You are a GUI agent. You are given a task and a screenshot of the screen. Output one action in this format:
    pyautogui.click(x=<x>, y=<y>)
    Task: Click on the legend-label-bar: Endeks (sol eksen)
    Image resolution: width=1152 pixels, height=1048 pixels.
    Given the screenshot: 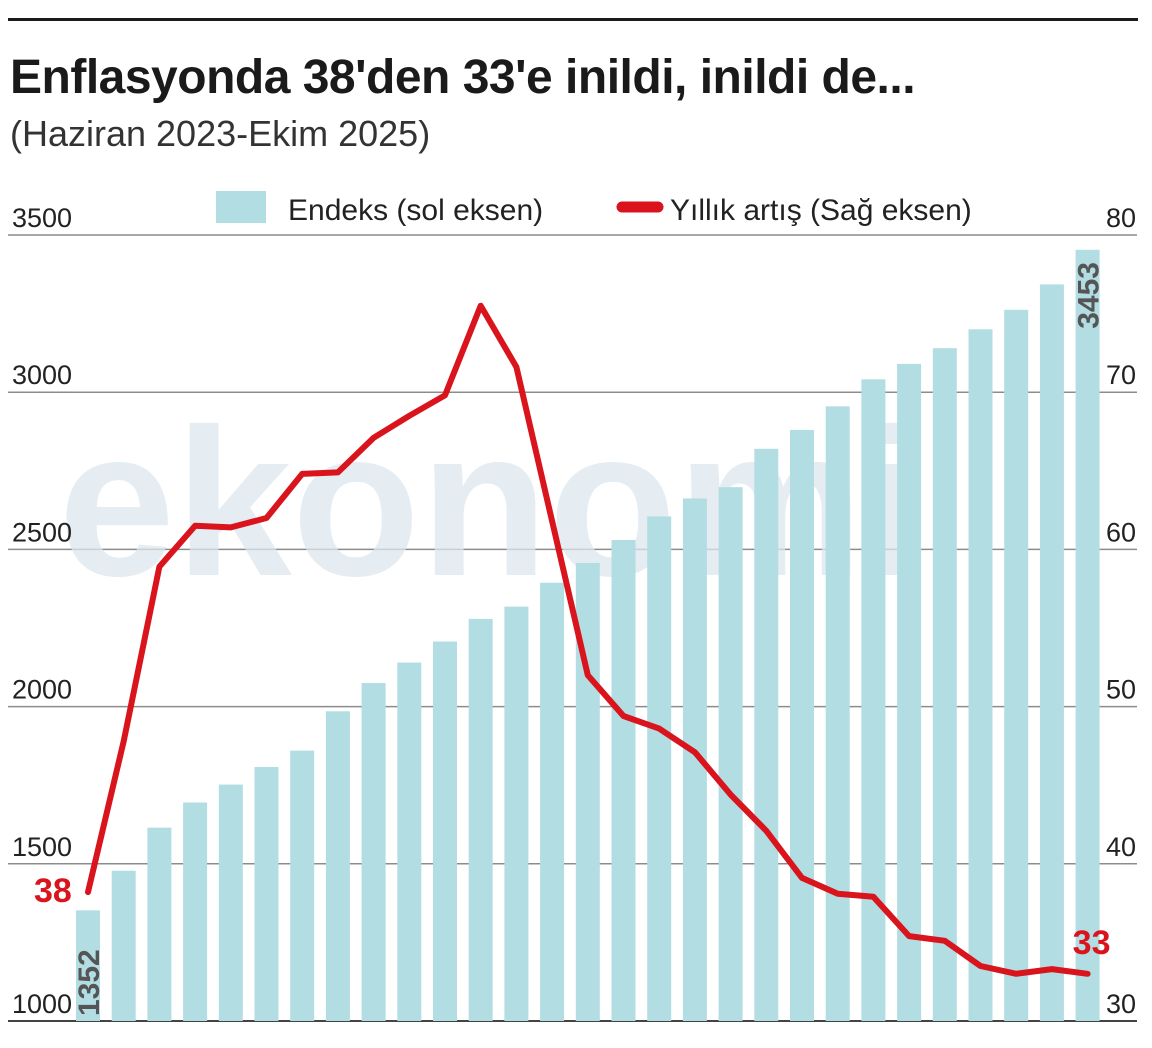 What is the action you would take?
    pyautogui.click(x=415, y=210)
    